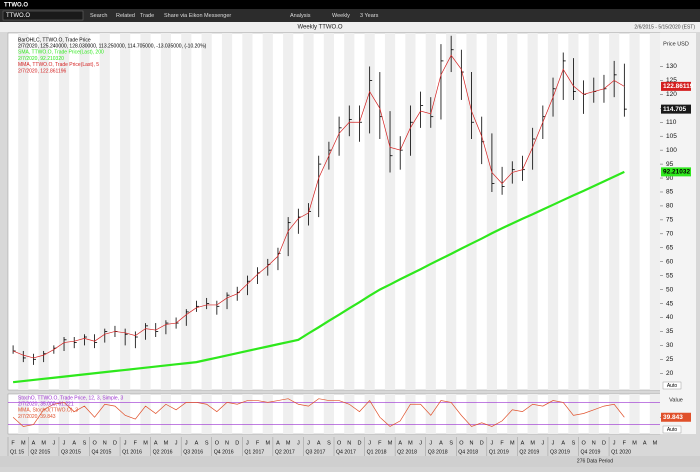  Describe the element at coordinates (300, 16) in the screenshot. I see `toolbar-item: Analysis` at that location.